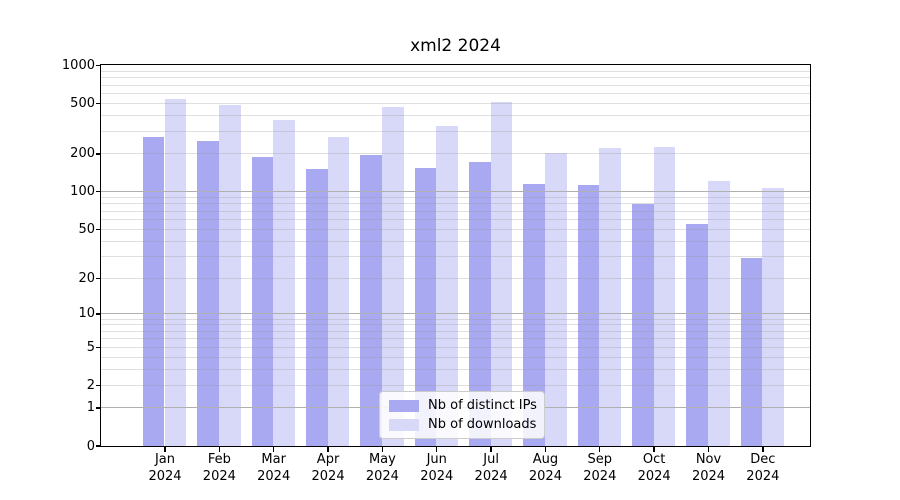  I want to click on x-tick-label-dec: Dec 2024, so click(763, 468).